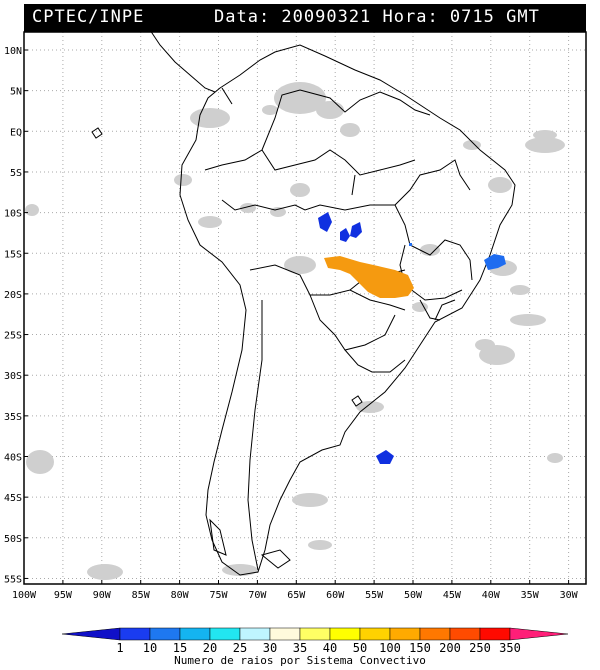 The height and width of the screenshot is (670, 600). Describe the element at coordinates (410, 244) in the screenshot. I see `system-small-blue` at that location.